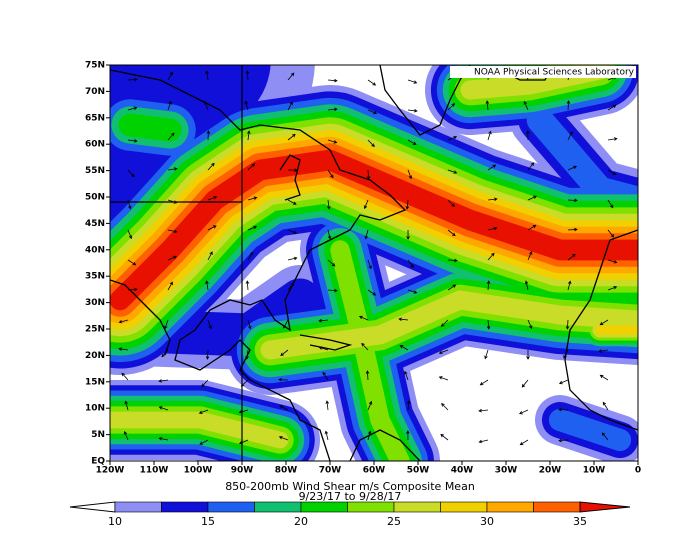  I want to click on lon-label: 30W, so click(506, 471).